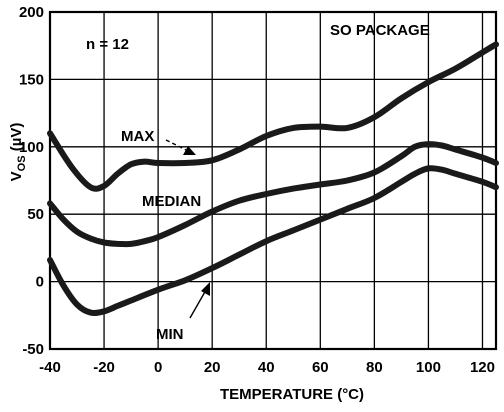 The image size is (504, 412). I want to click on x-tick-label: 40, so click(266, 367).